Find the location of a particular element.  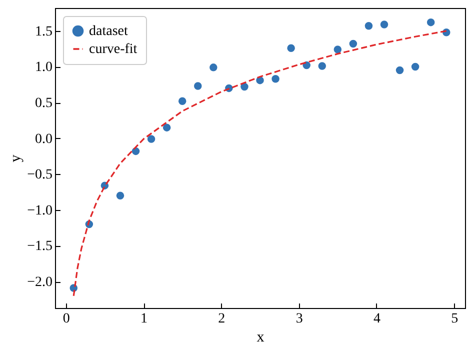

y-tick-label: −1.5 is located at coordinates (39, 246).